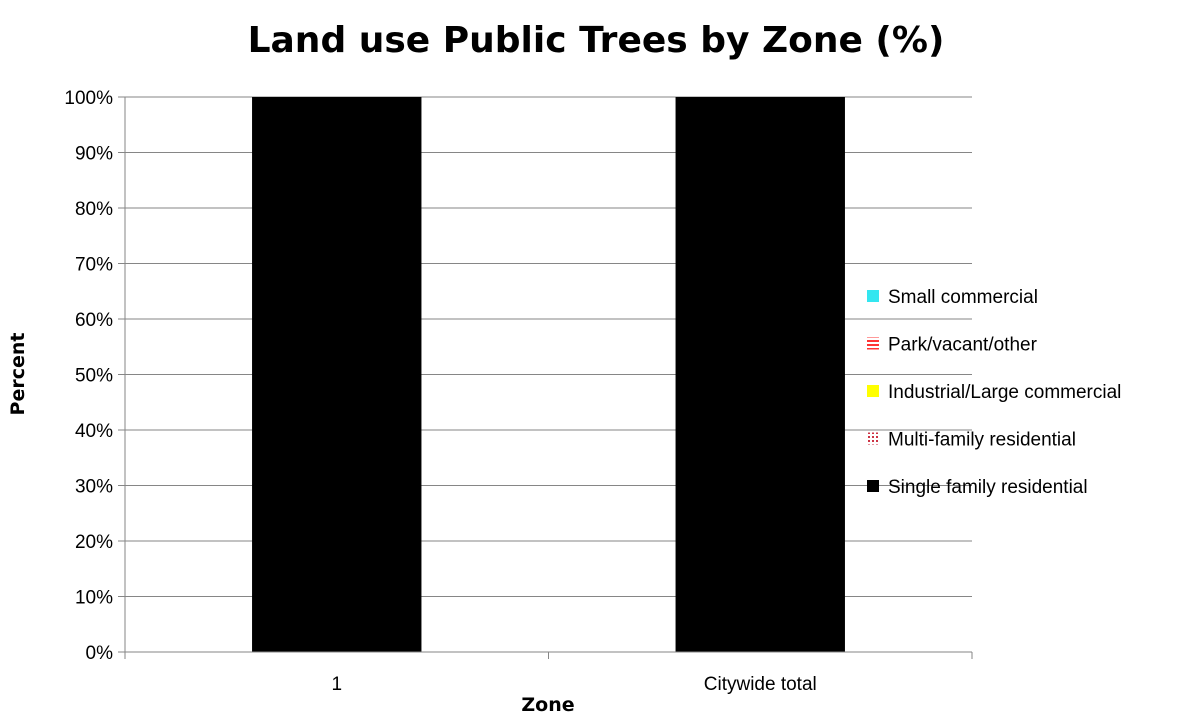  I want to click on x-tick-label: Citywide total, so click(760, 684).